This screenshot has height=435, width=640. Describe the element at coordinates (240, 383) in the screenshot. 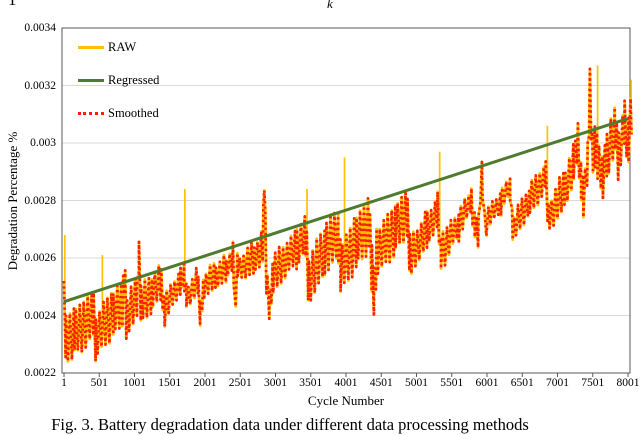

I see `x-tick-label: 2501` at that location.